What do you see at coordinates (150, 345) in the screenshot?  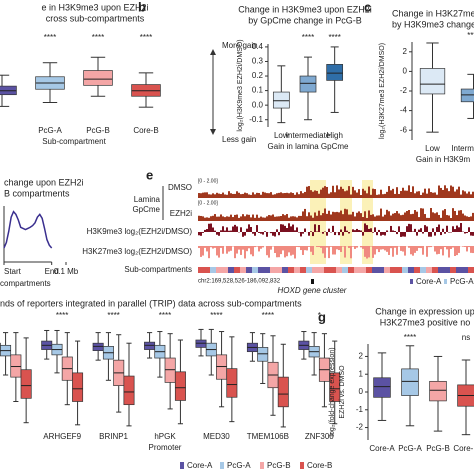 I see `box` at bounding box center [150, 345].